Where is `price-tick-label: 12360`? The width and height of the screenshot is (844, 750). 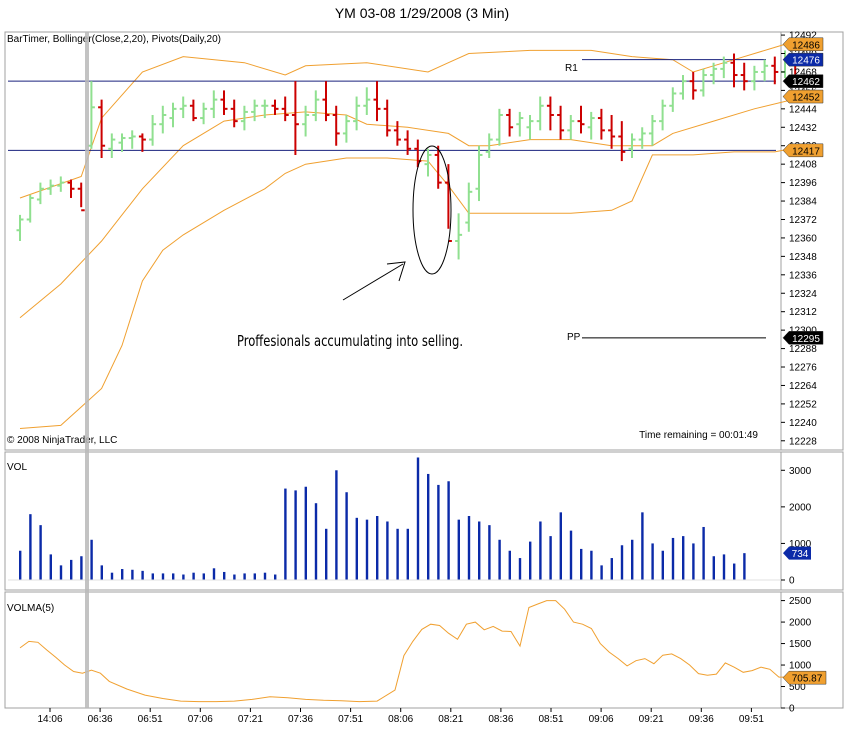
price-tick-label: 12360 is located at coordinates (803, 238).